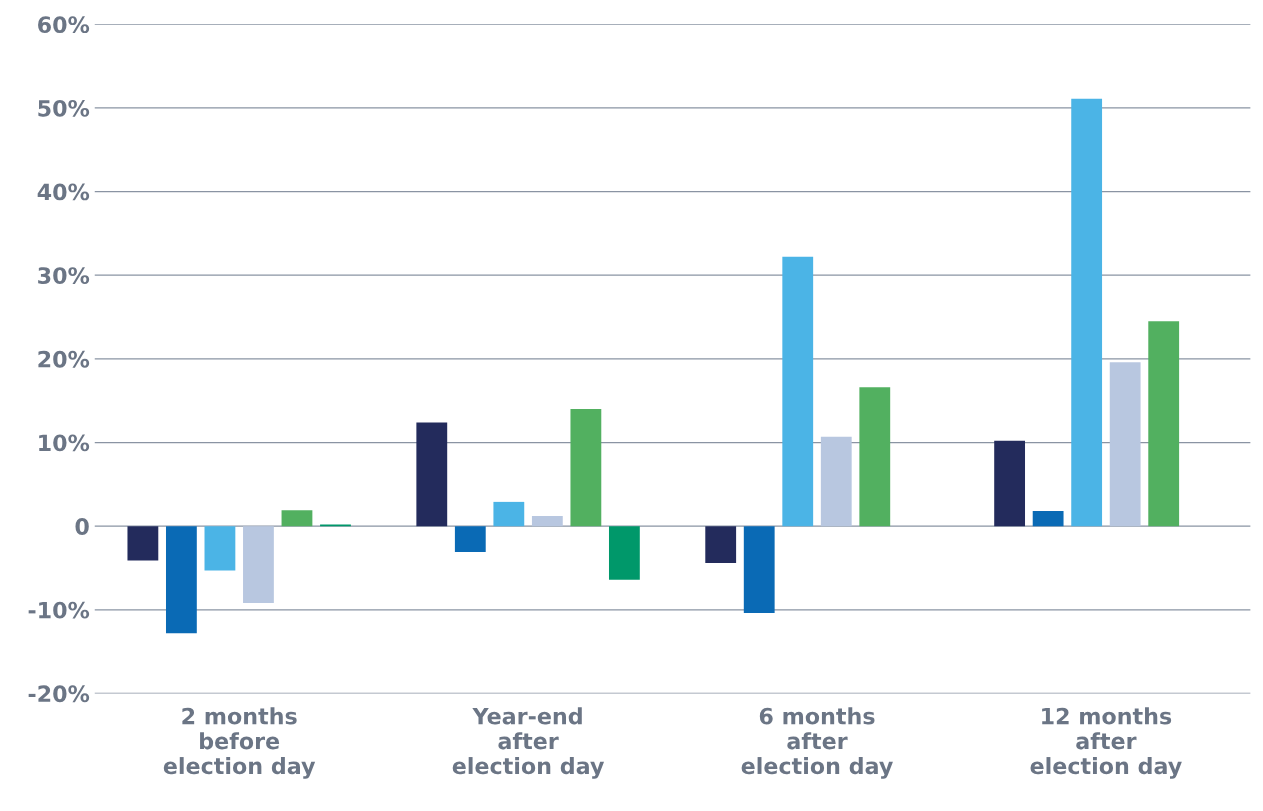 The image size is (1263, 811). I want to click on y-tick-label: 50%, so click(64, 108).